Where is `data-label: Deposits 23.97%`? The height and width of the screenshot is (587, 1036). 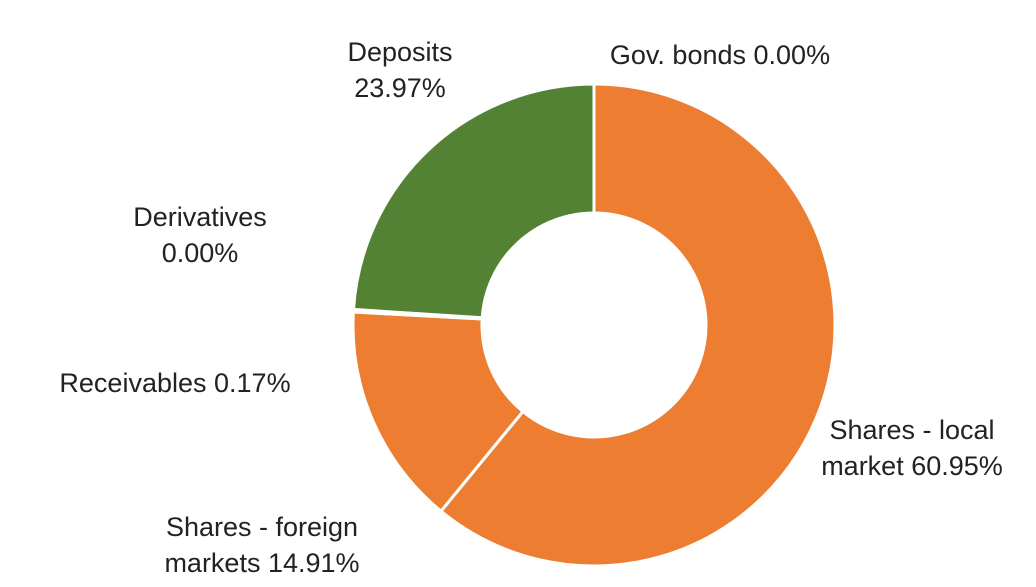 data-label: Deposits 23.97% is located at coordinates (400, 70).